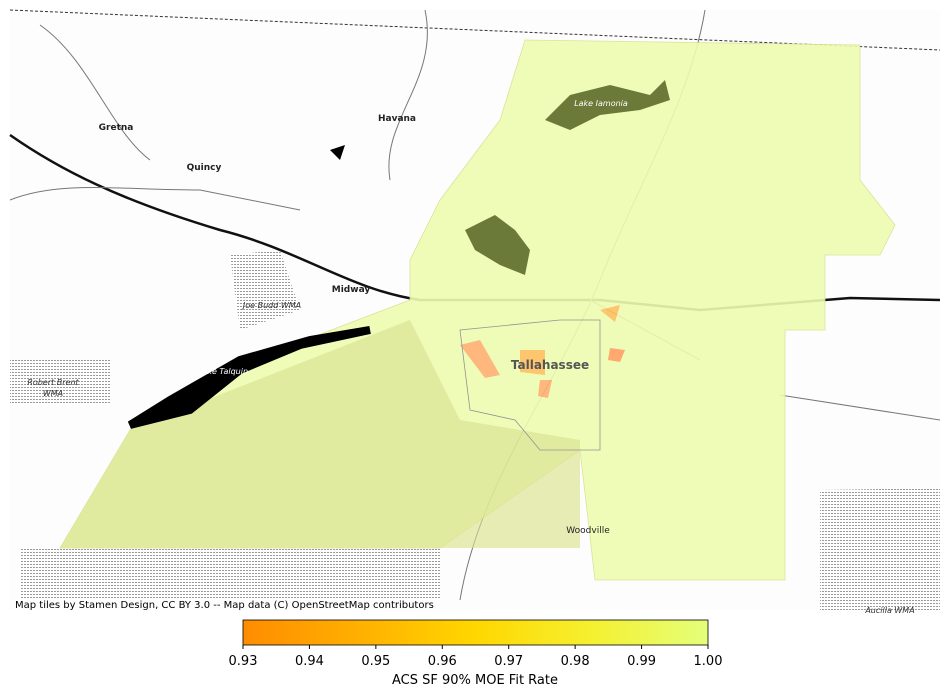 The height and width of the screenshot is (697, 950). What do you see at coordinates (309, 661) in the screenshot?
I see `tick-label: 0.94` at bounding box center [309, 661].